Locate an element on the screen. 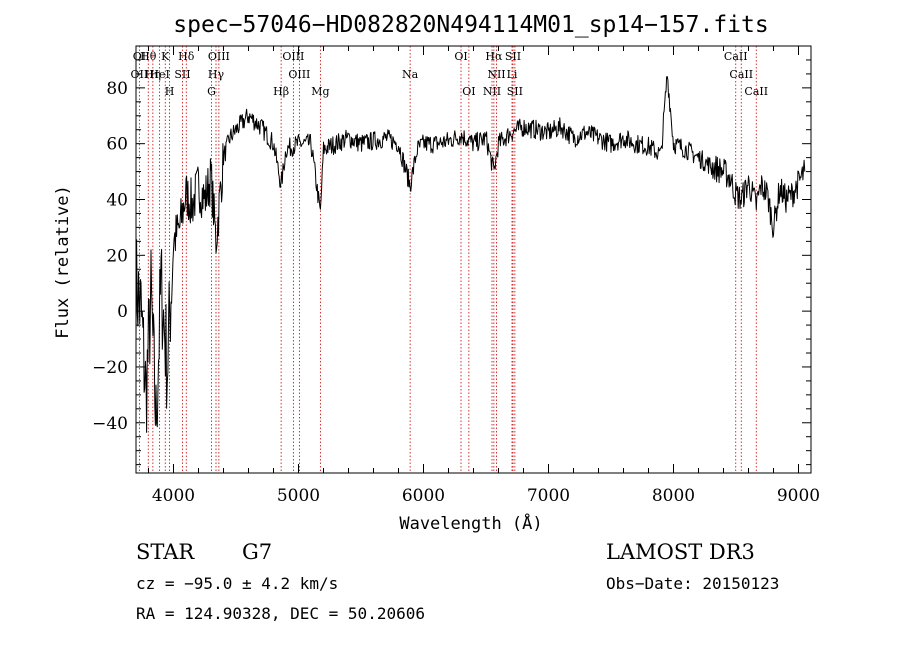 Image resolution: width=900 pixels, height=649 pixels. line-label: Hη is located at coordinates (153, 74).